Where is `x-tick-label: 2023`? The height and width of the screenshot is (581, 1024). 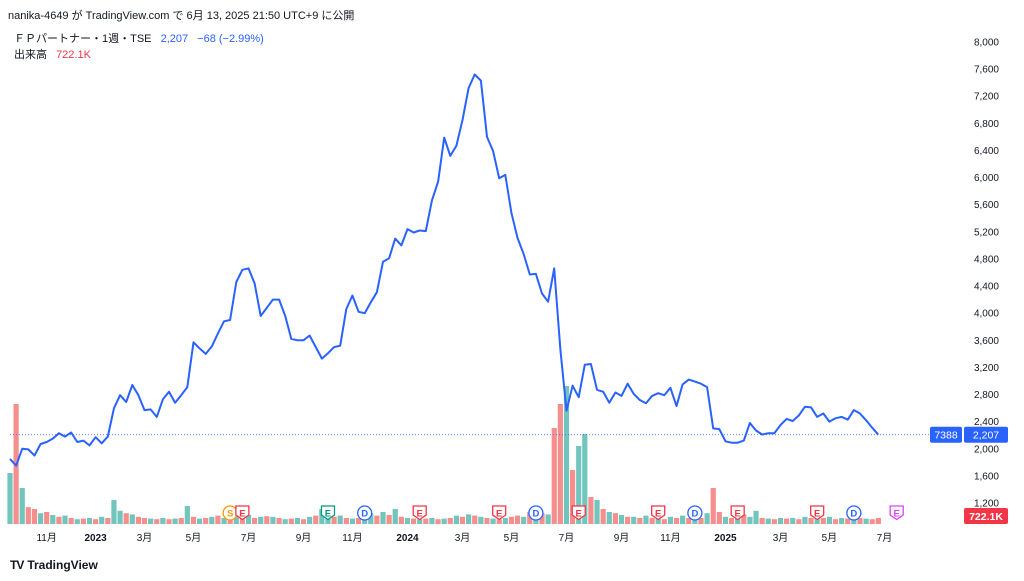 x-tick-label: 2023 is located at coordinates (95, 538).